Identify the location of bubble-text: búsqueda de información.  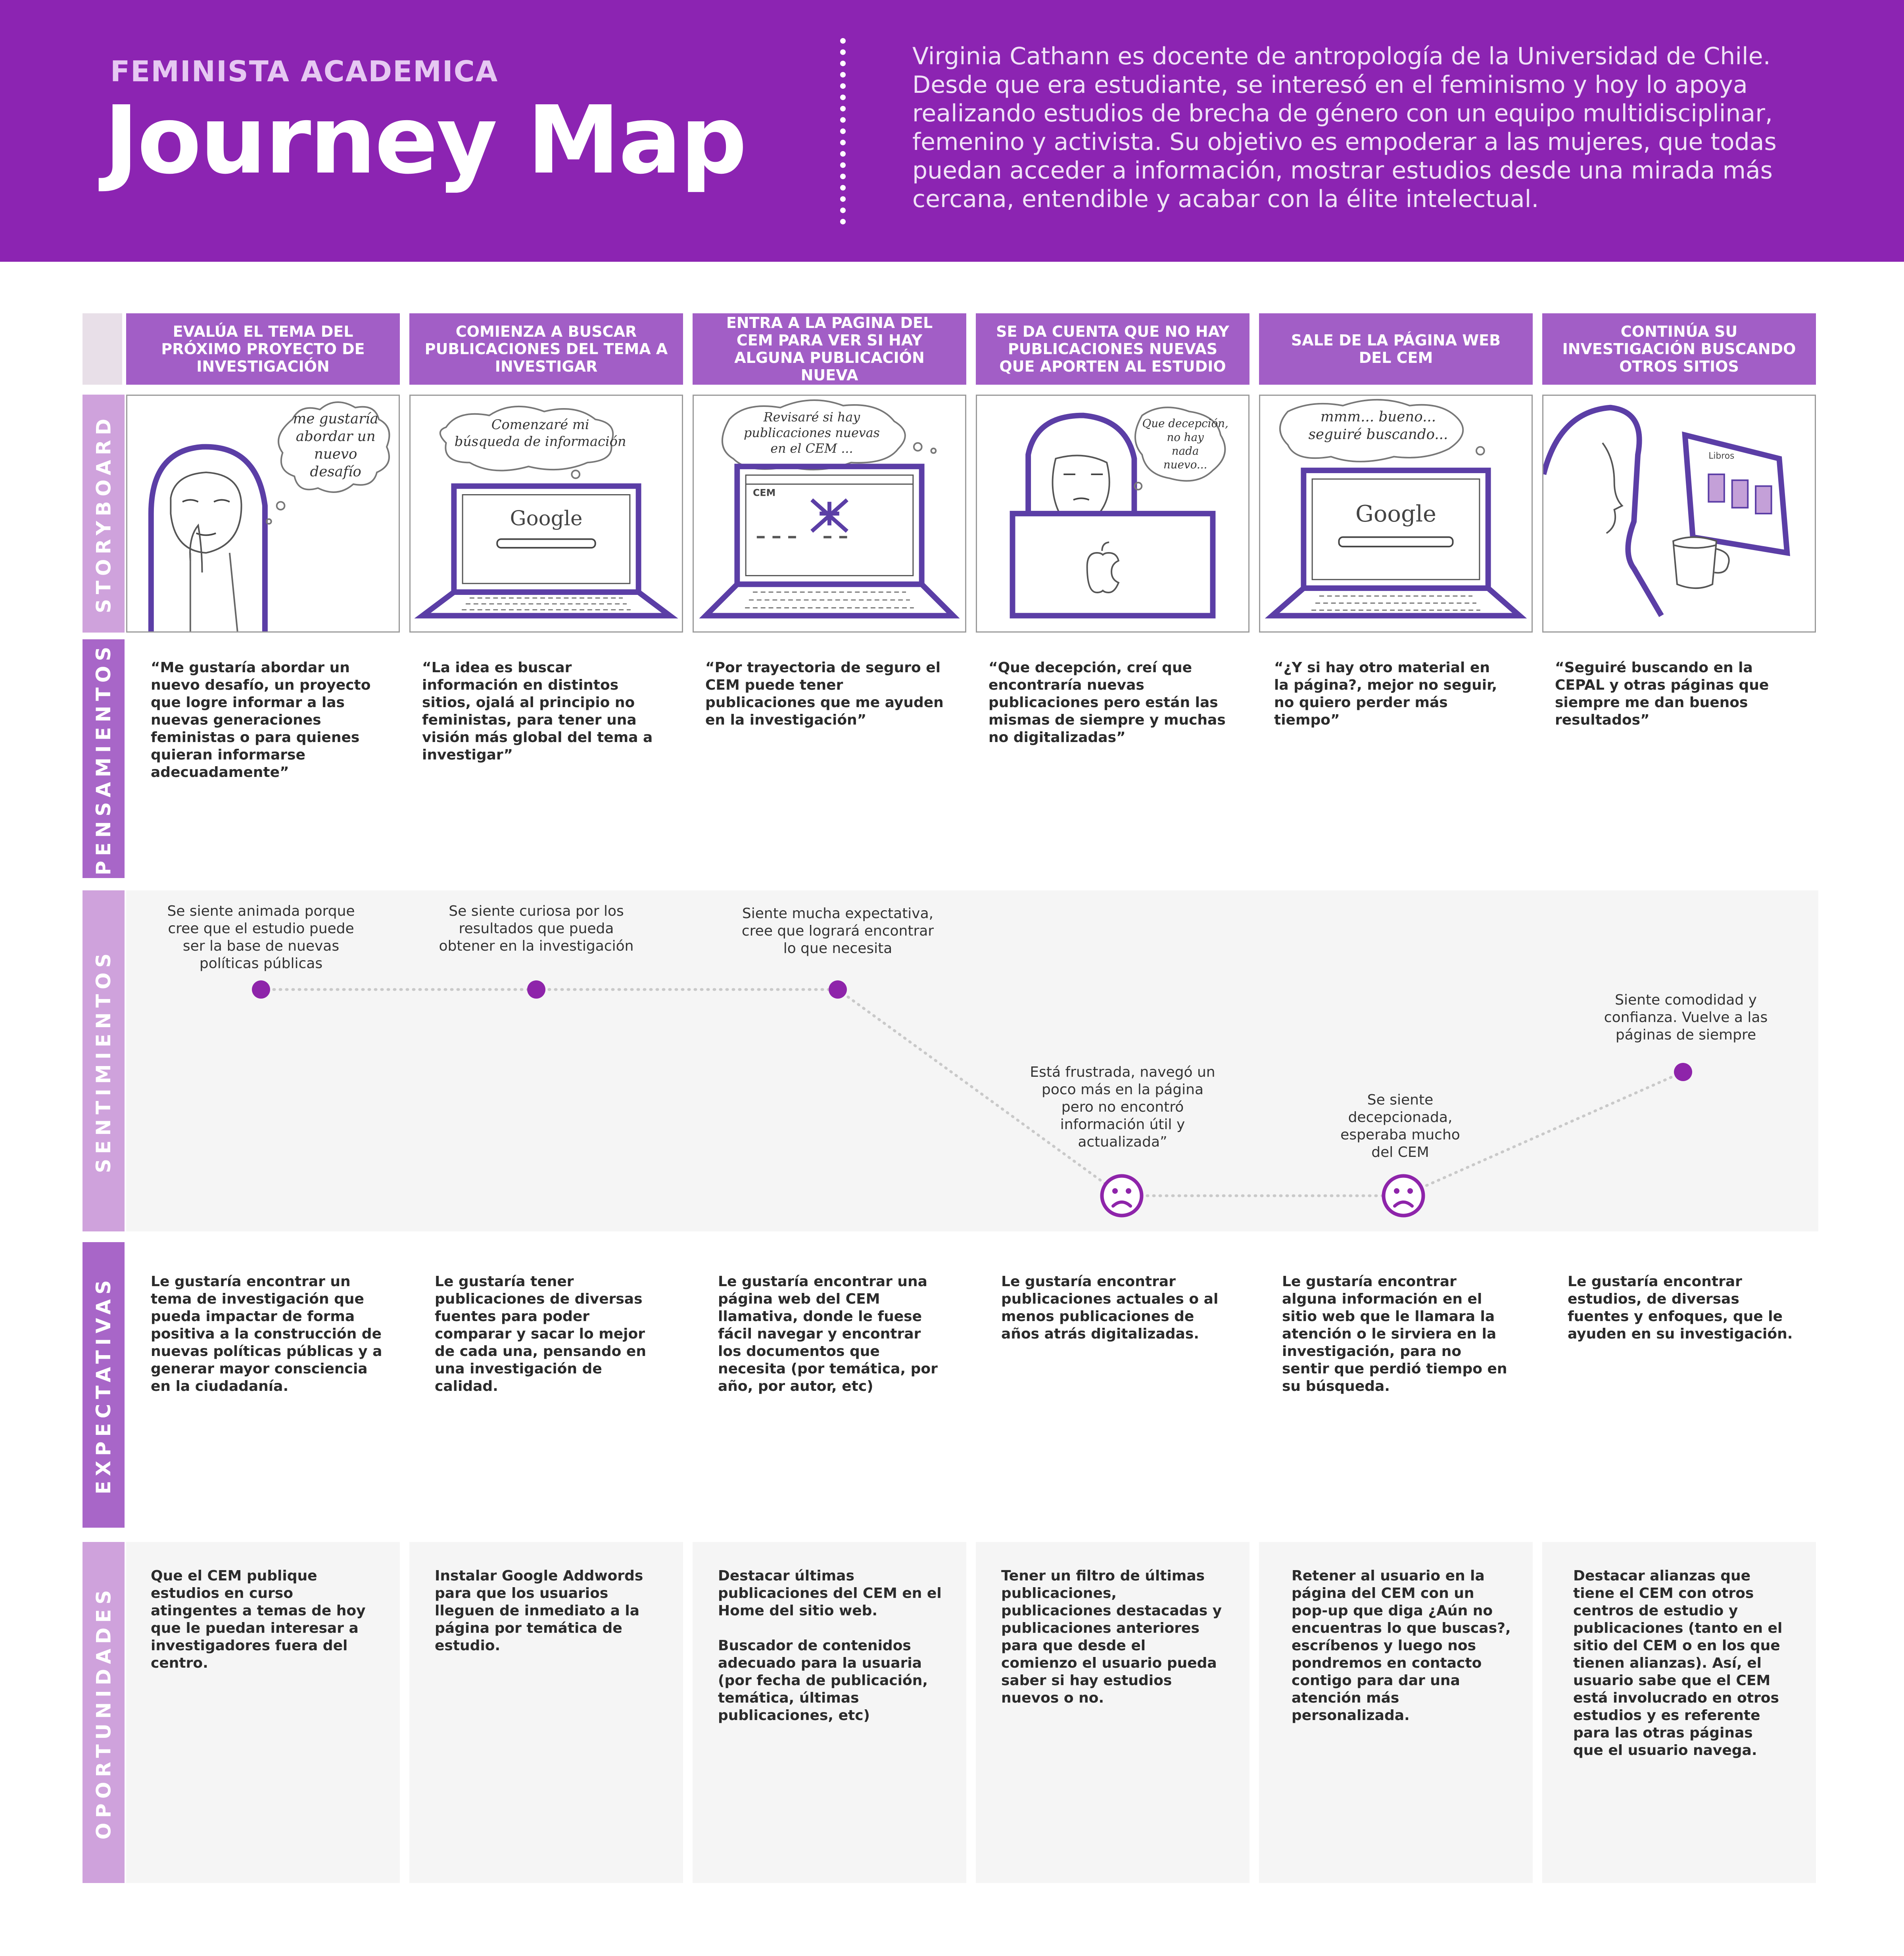
(540, 441).